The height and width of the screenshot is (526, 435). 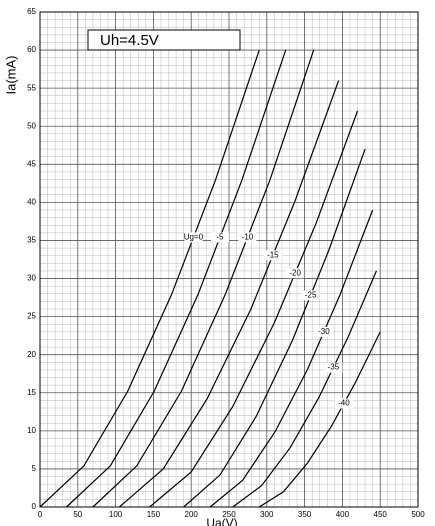 I want to click on x-tick-label: 250, so click(x=229, y=514).